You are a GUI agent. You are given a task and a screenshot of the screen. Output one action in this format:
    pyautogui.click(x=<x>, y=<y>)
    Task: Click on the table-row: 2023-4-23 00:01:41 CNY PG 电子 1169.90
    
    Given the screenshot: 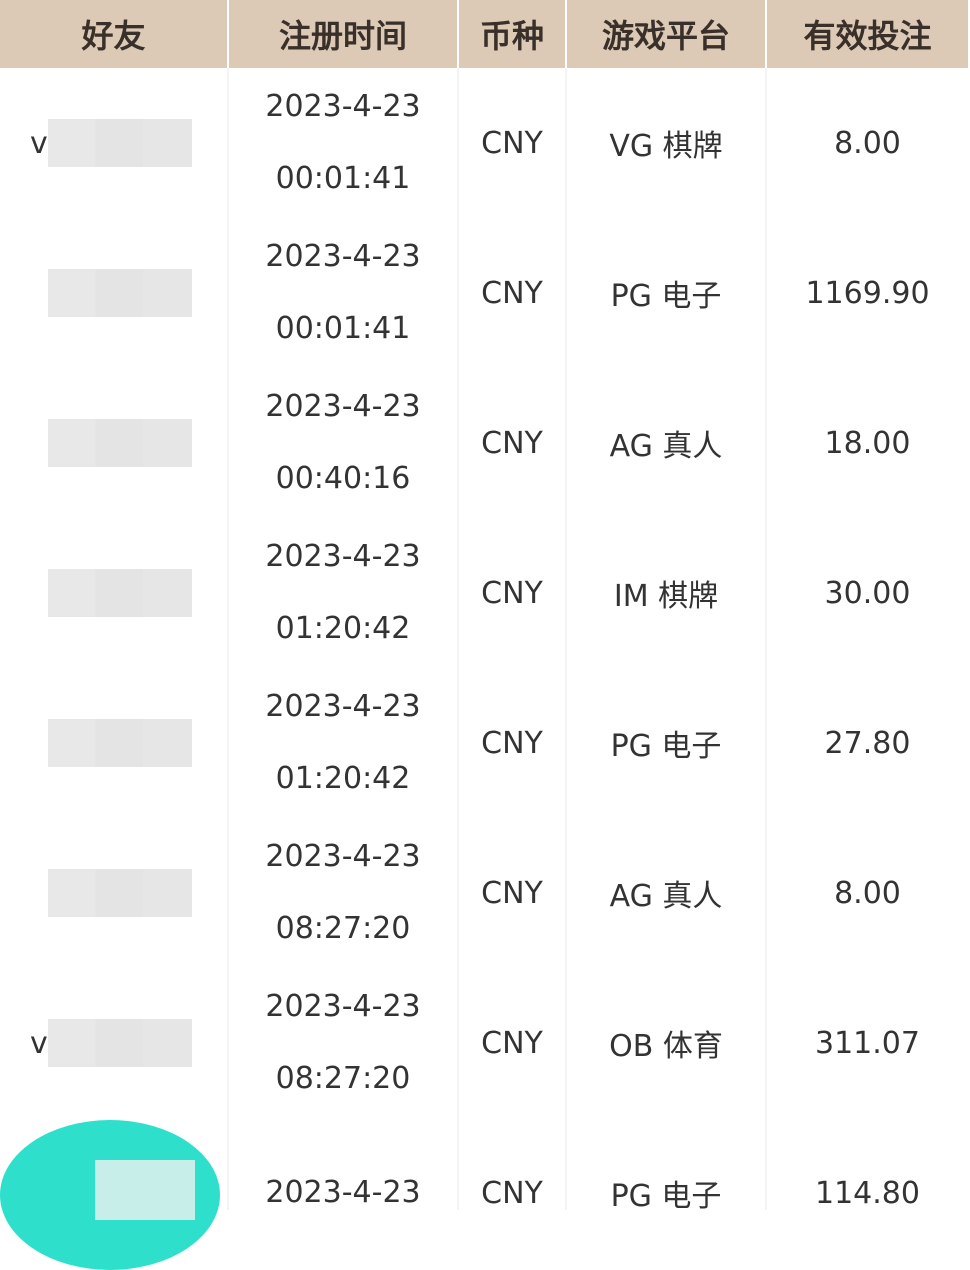 What is the action you would take?
    pyautogui.click(x=485, y=293)
    